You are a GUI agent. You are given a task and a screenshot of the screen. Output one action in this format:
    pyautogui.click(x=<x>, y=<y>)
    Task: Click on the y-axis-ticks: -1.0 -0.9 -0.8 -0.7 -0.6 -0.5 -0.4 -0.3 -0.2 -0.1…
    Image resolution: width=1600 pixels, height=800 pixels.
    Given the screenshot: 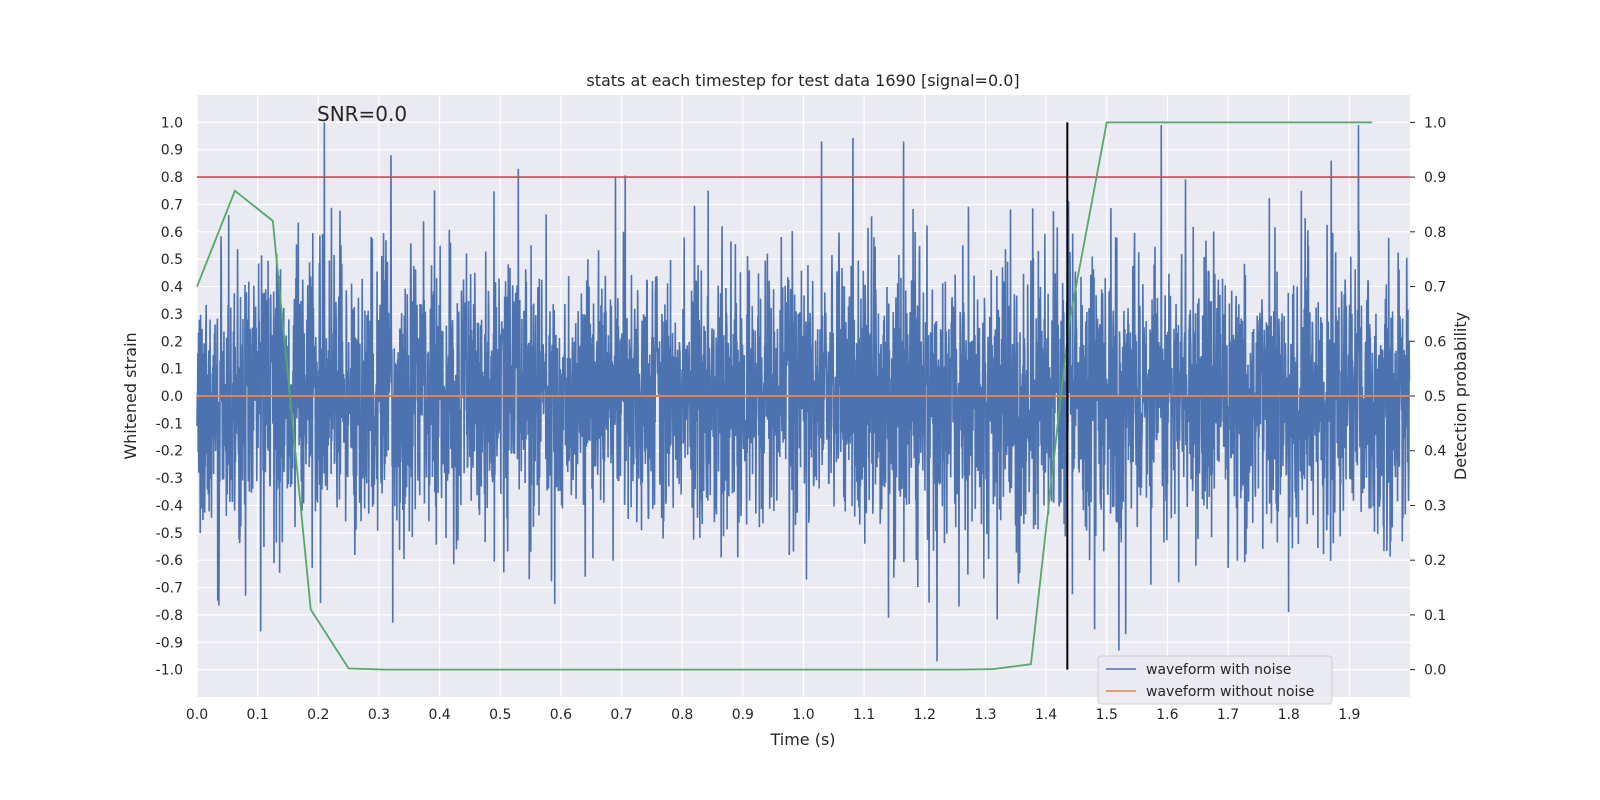 What is the action you would take?
    pyautogui.click(x=169, y=396)
    